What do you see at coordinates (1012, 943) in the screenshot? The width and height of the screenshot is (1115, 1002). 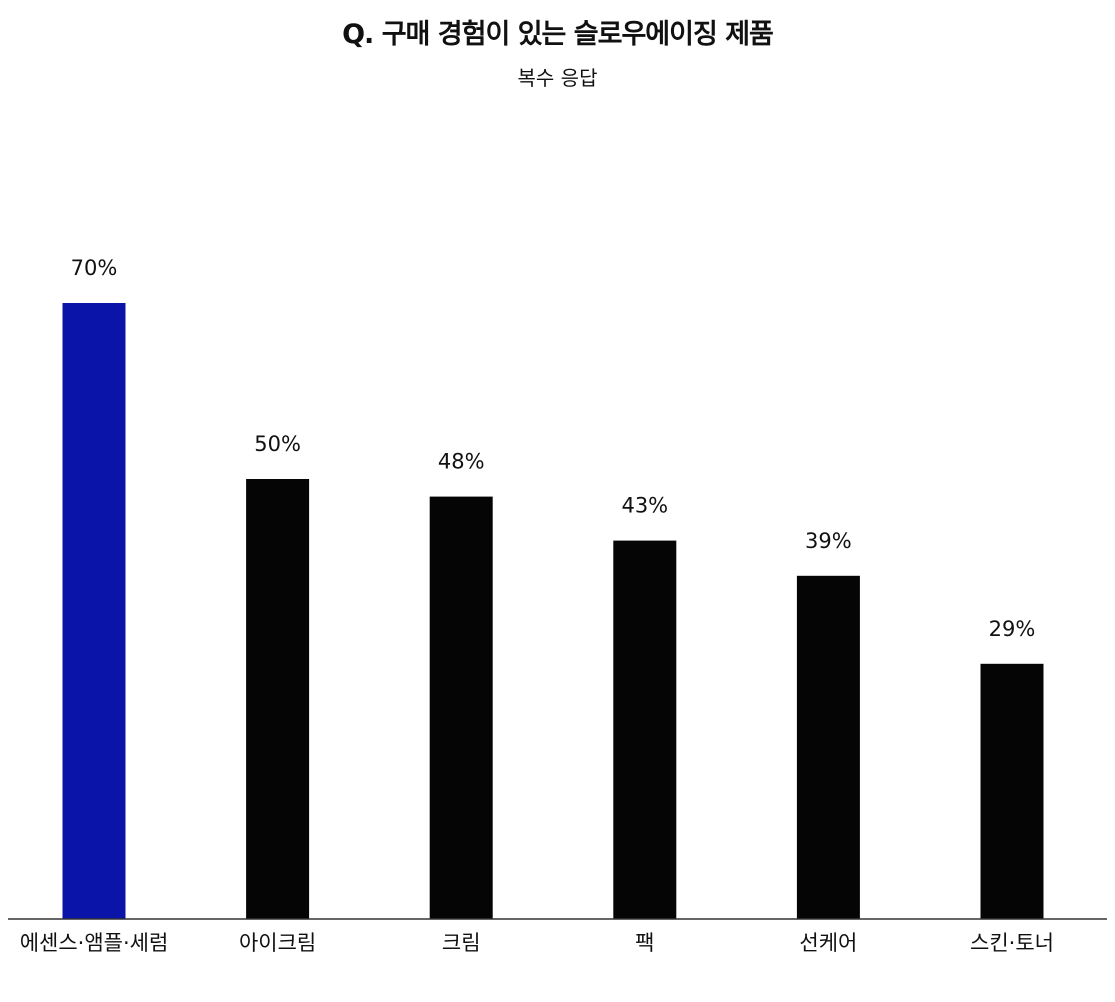 I see `category-label-6: 스킨·토너` at bounding box center [1012, 943].